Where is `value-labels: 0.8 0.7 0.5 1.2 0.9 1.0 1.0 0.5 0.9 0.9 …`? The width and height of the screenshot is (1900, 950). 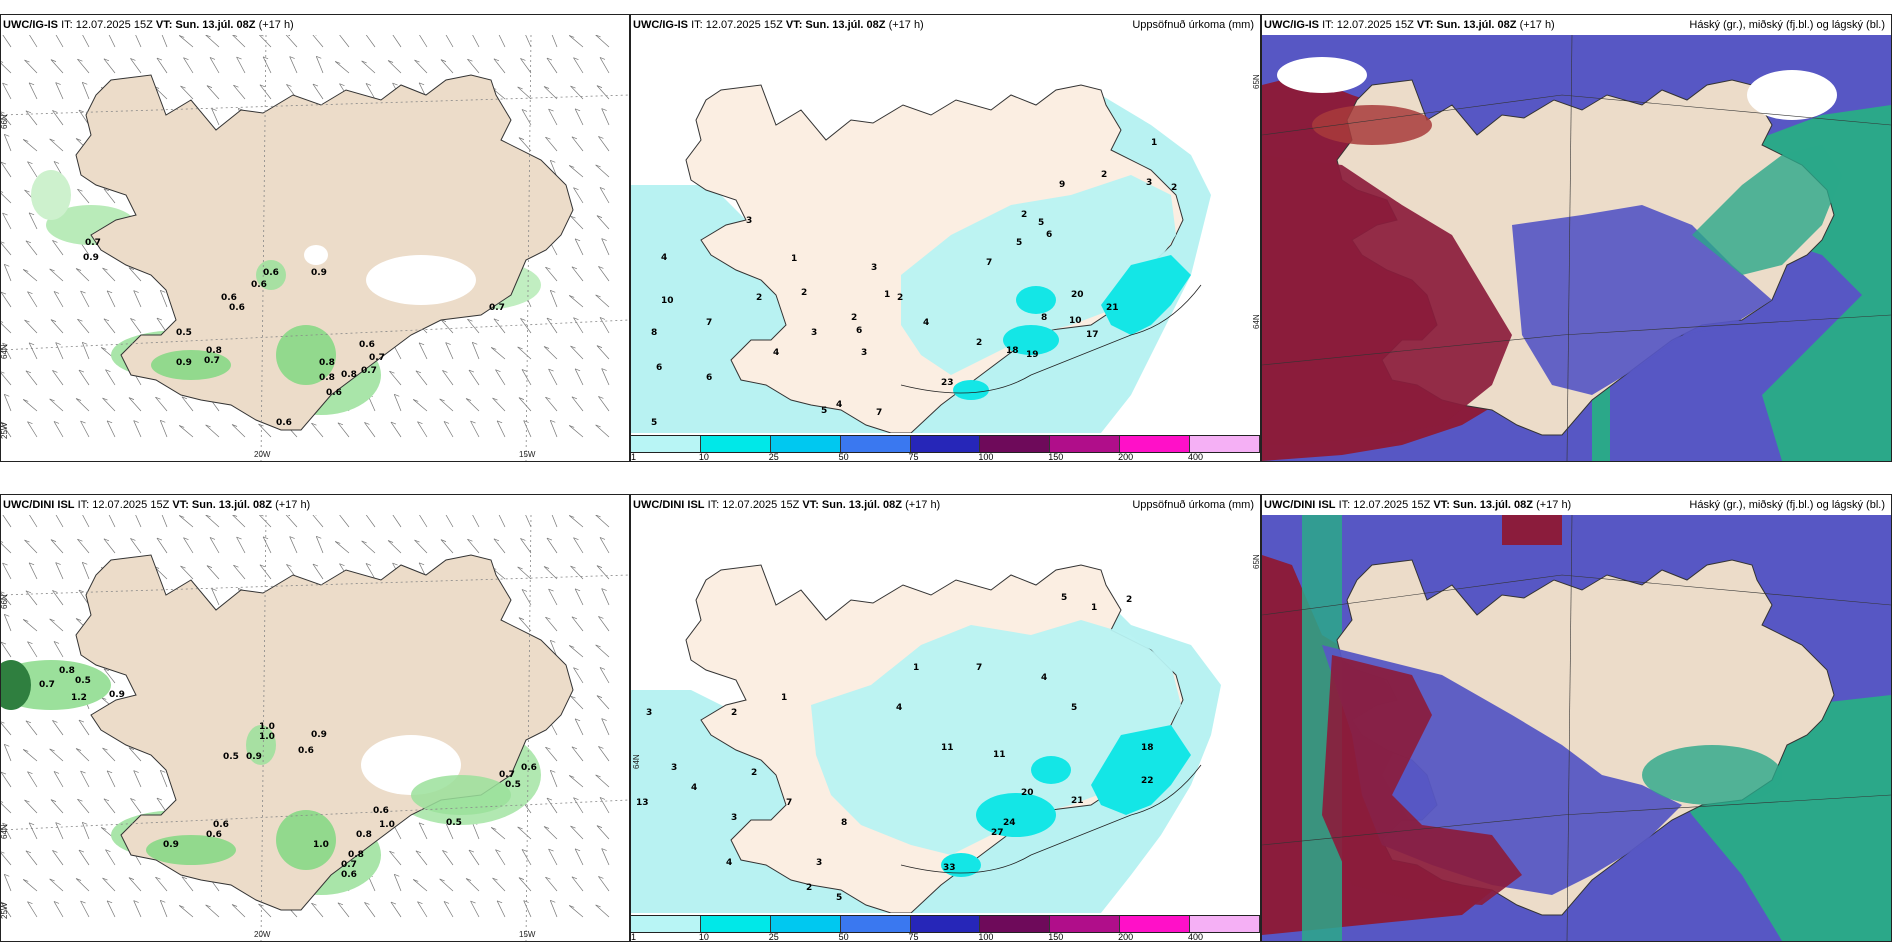 value-labels: 0.8 0.7 0.5 1.2 0.9 1.0 1.0 0.5 0.9 0.9 … is located at coordinates (288, 773).